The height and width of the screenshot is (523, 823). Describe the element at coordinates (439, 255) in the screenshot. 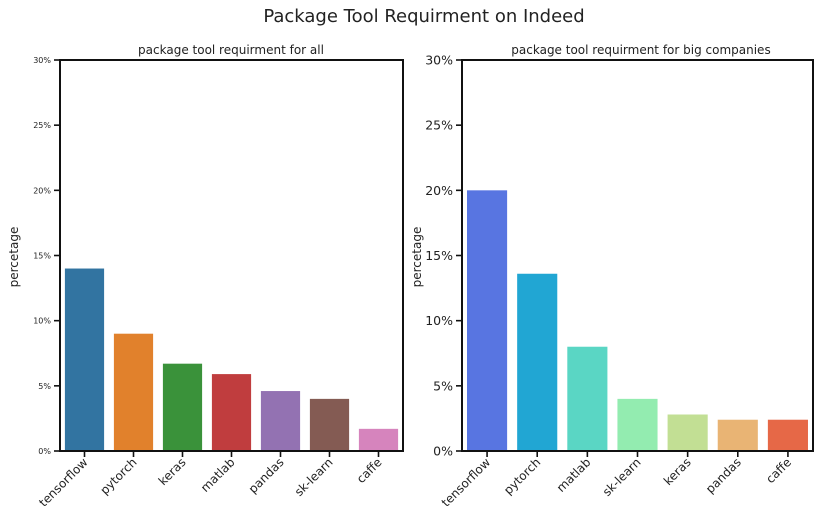

I see `chart-right-ytick-label: 15%` at that location.